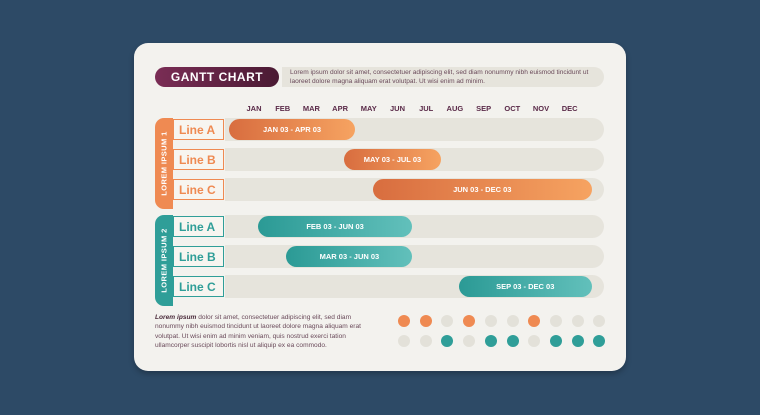 This screenshot has width=760, height=415. Describe the element at coordinates (176, 317) in the screenshot. I see `footer-lead: Lorem ipsum` at that location.